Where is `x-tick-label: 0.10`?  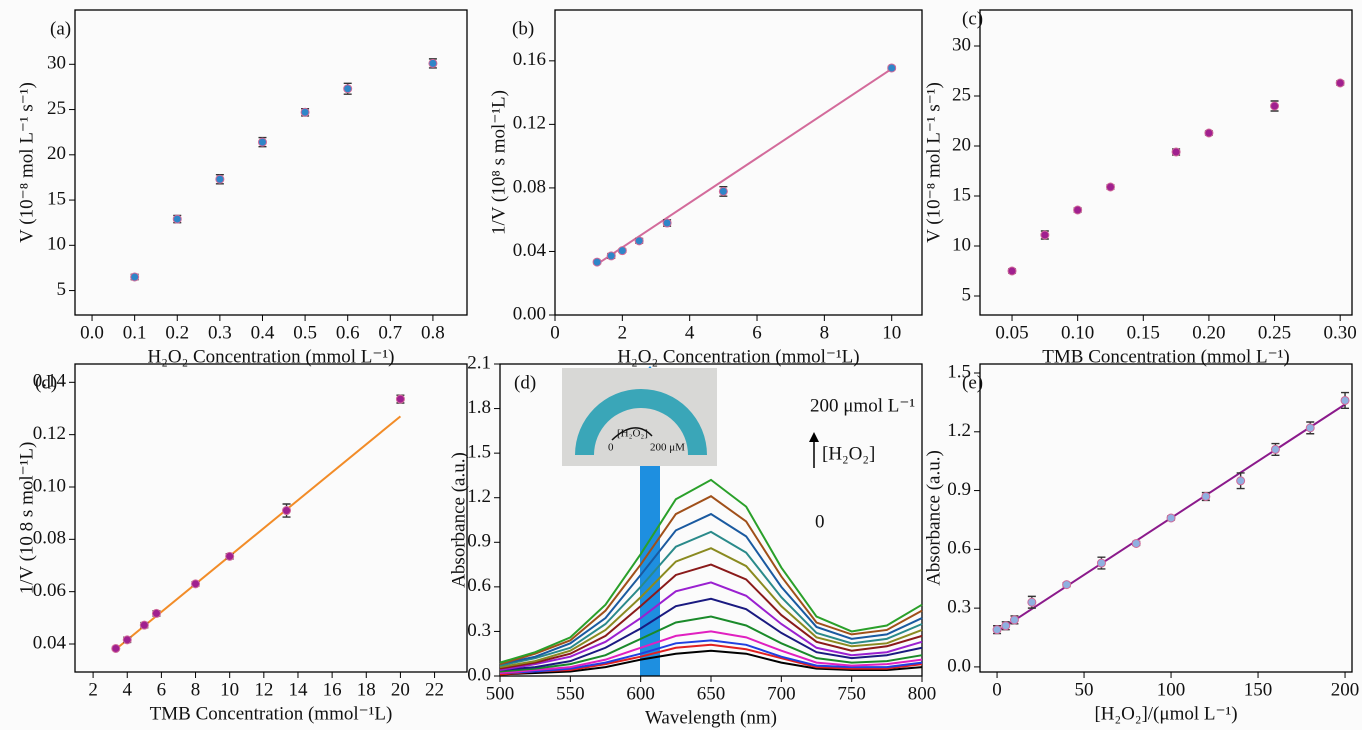
x-tick-label: 0.10 is located at coordinates (1077, 332).